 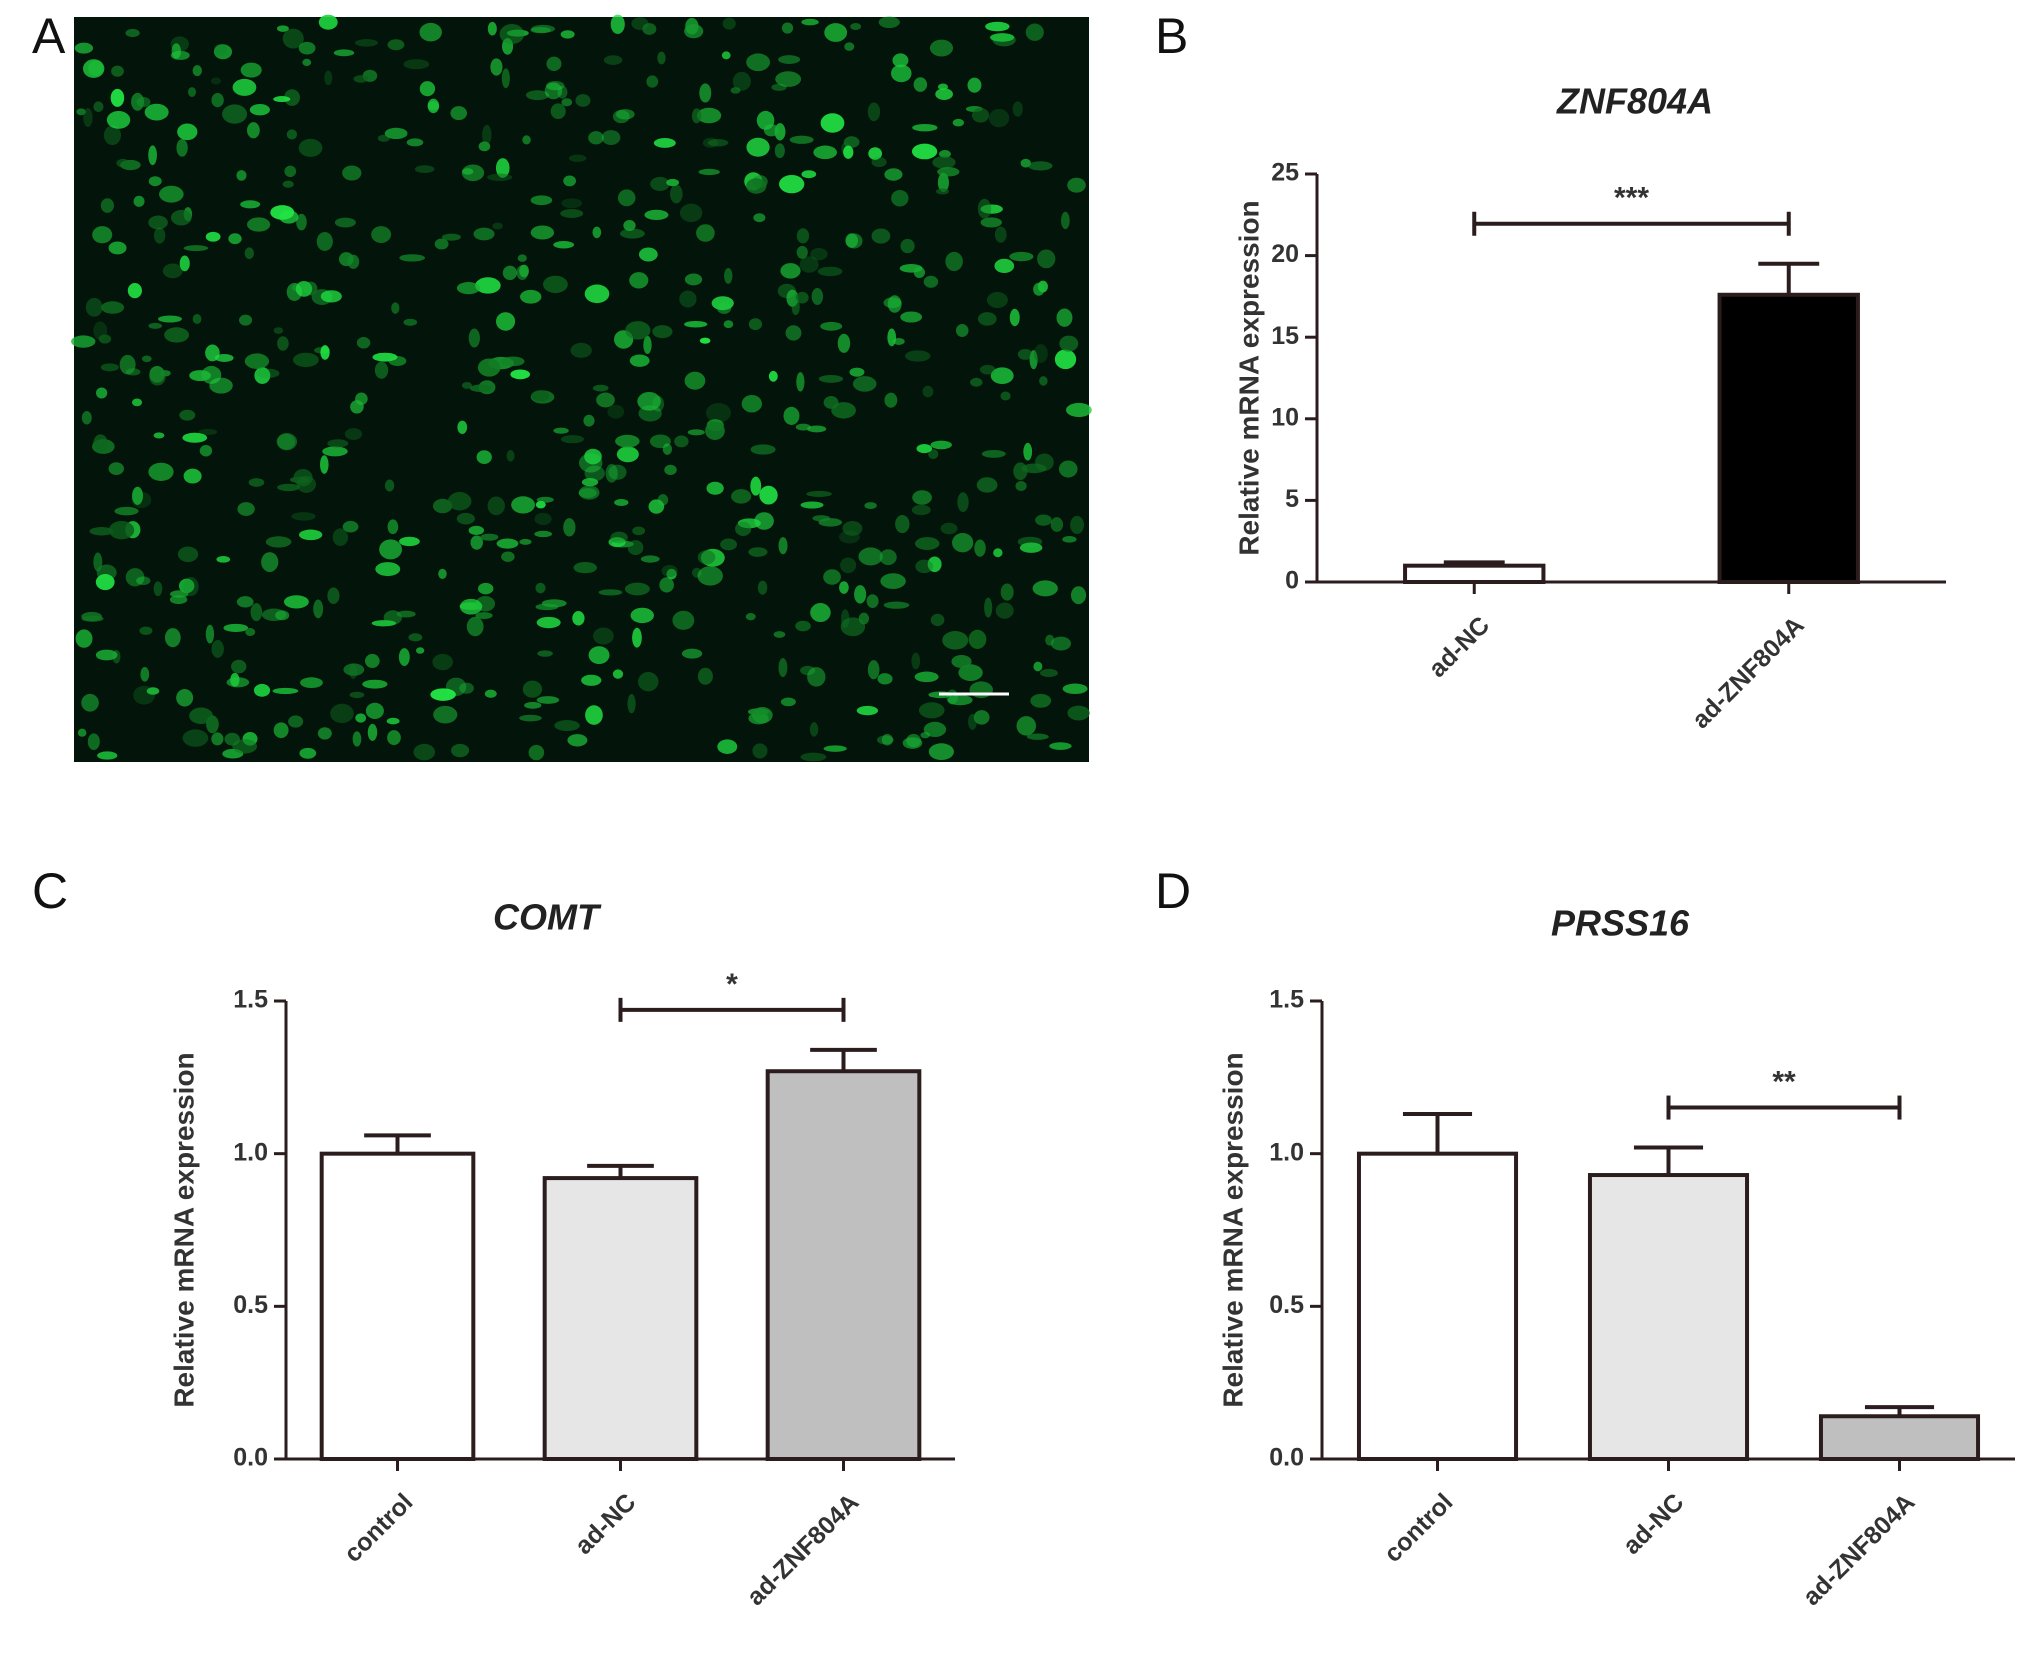 I want to click on y-tick-label: 25, so click(x=1285, y=173).